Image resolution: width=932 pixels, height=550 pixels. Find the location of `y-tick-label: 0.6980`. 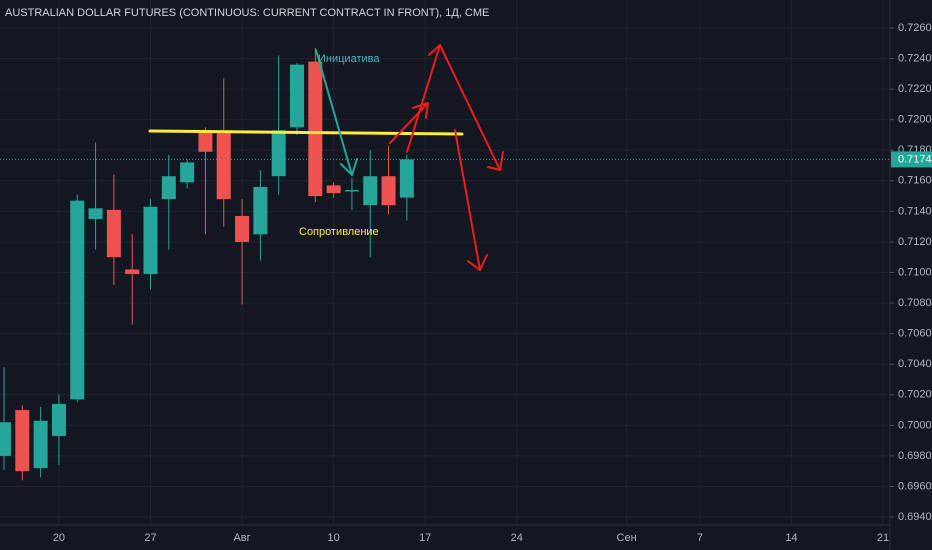

y-tick-label: 0.6980 is located at coordinates (915, 456).